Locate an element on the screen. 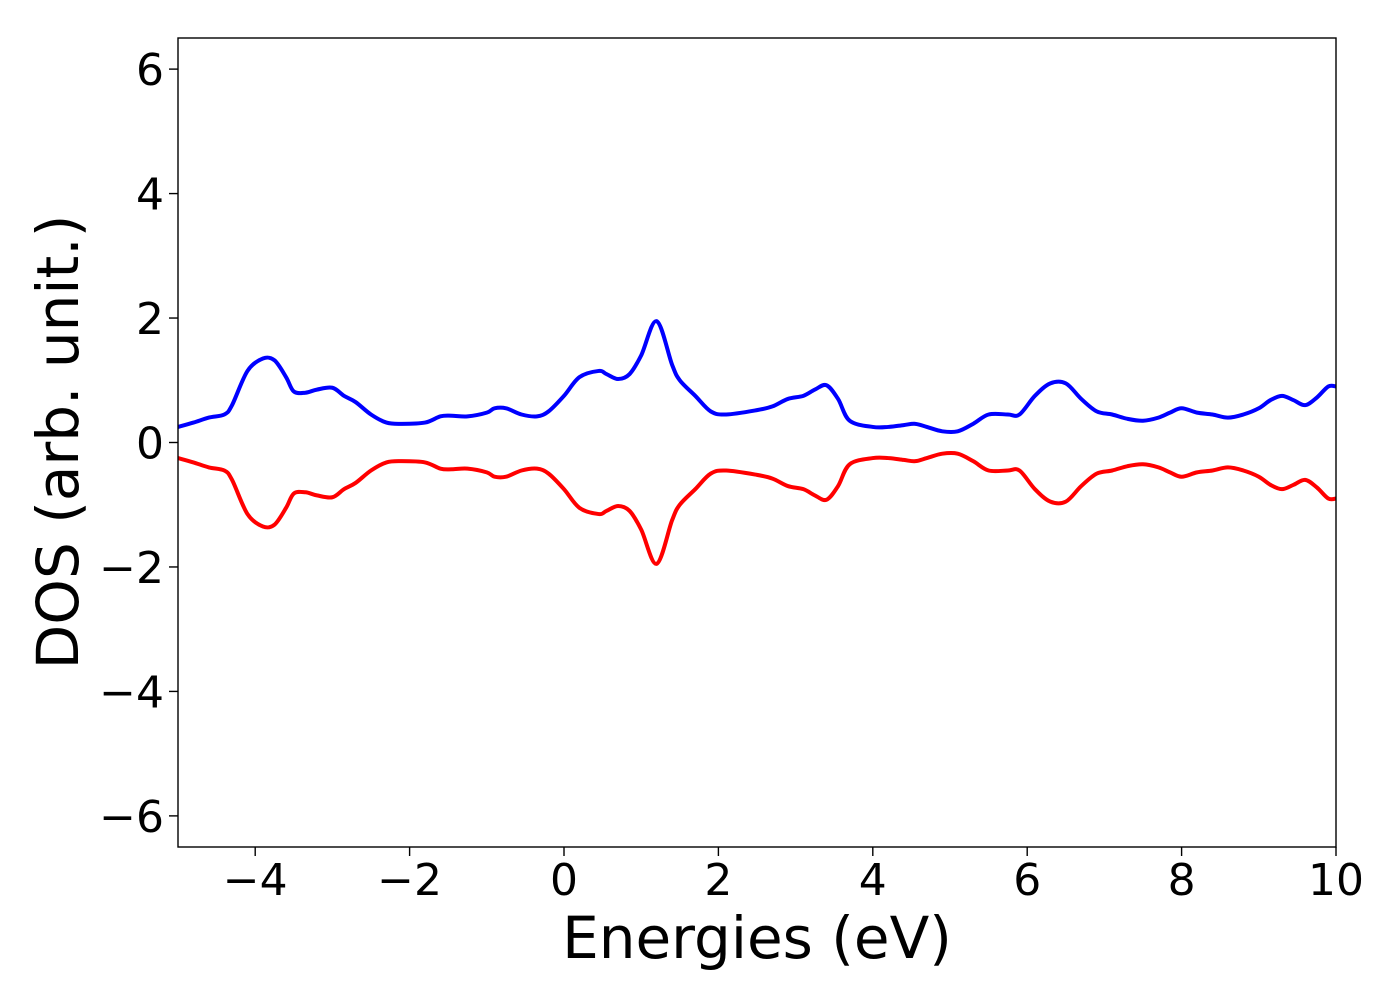 The height and width of the screenshot is (1000, 1400). x-tick-label: 2 is located at coordinates (718, 880).